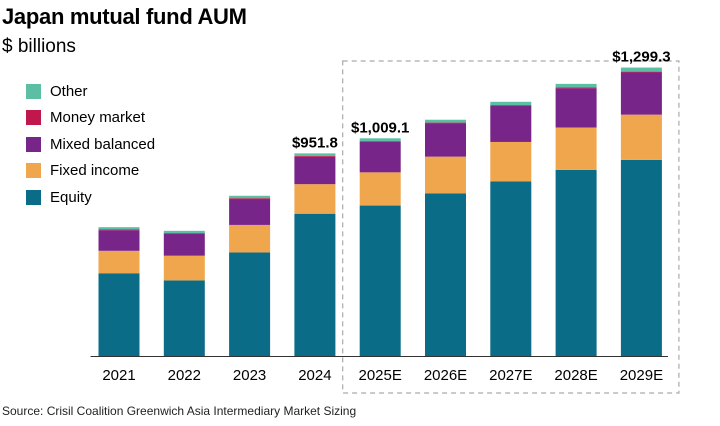  I want to click on bar-segment-equity-2022, so click(184, 318).